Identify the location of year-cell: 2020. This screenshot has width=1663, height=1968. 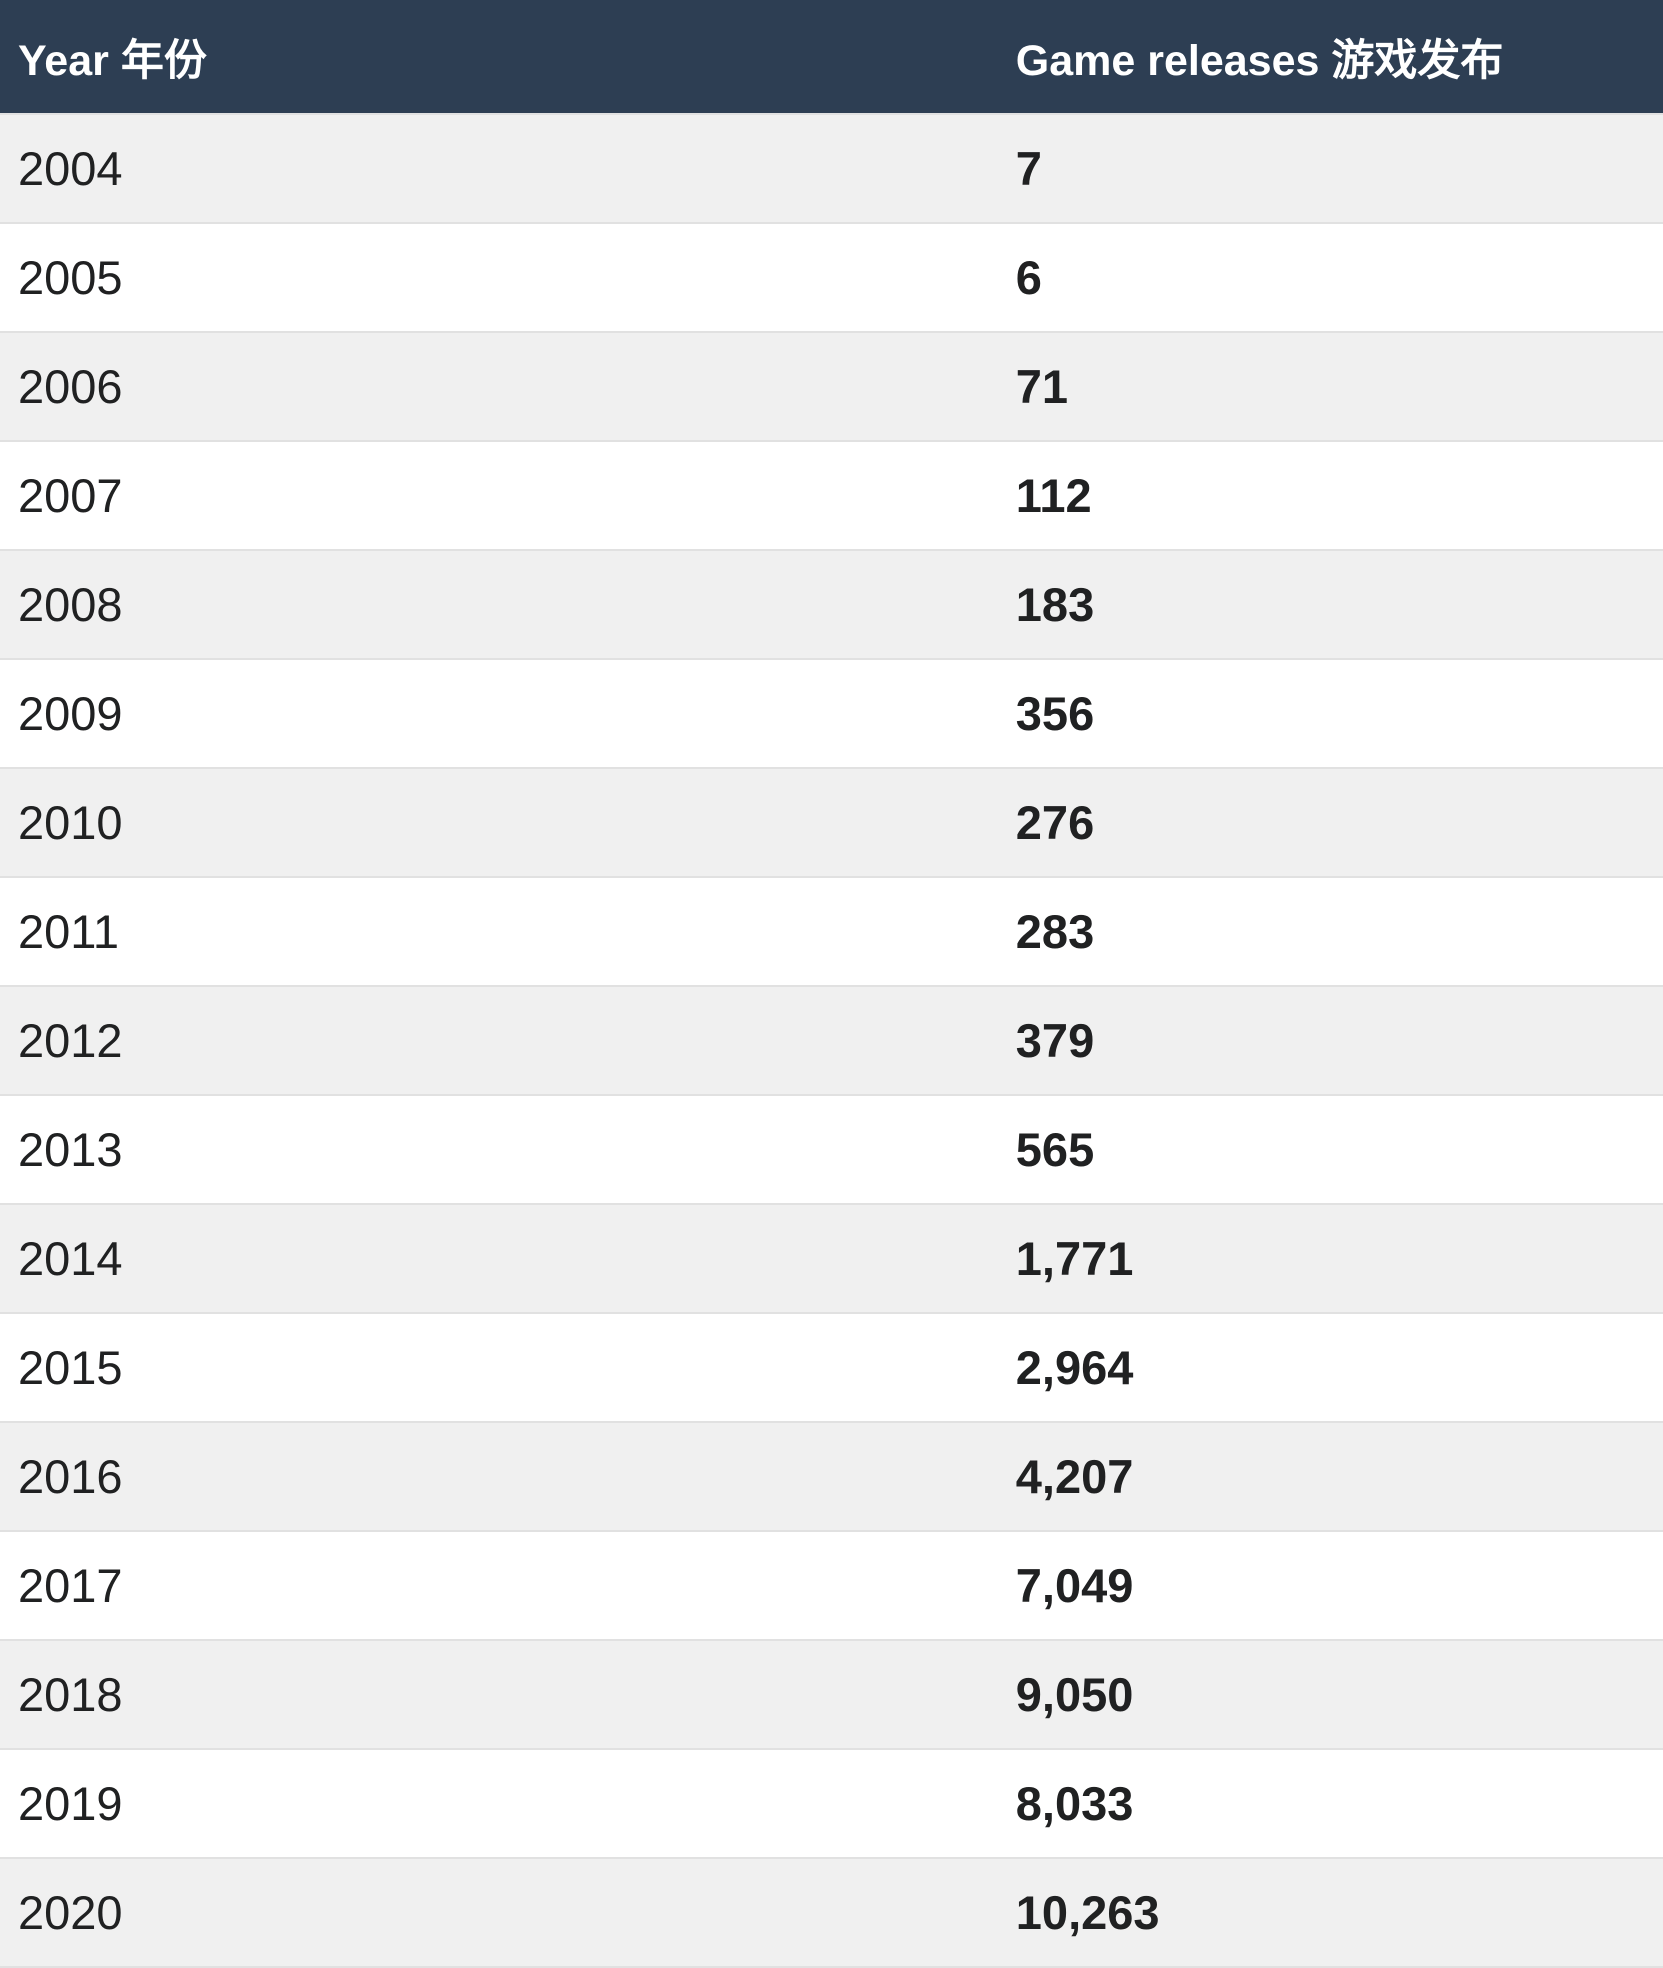
(499, 1913).